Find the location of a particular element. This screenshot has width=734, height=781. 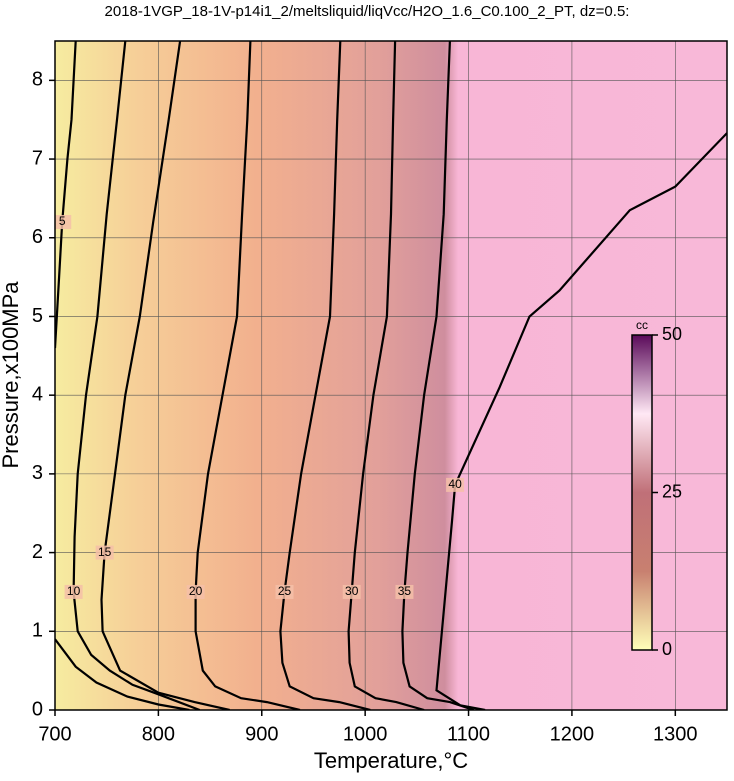

y-axis-label: Pressure,x100MPa is located at coordinates (11, 375).